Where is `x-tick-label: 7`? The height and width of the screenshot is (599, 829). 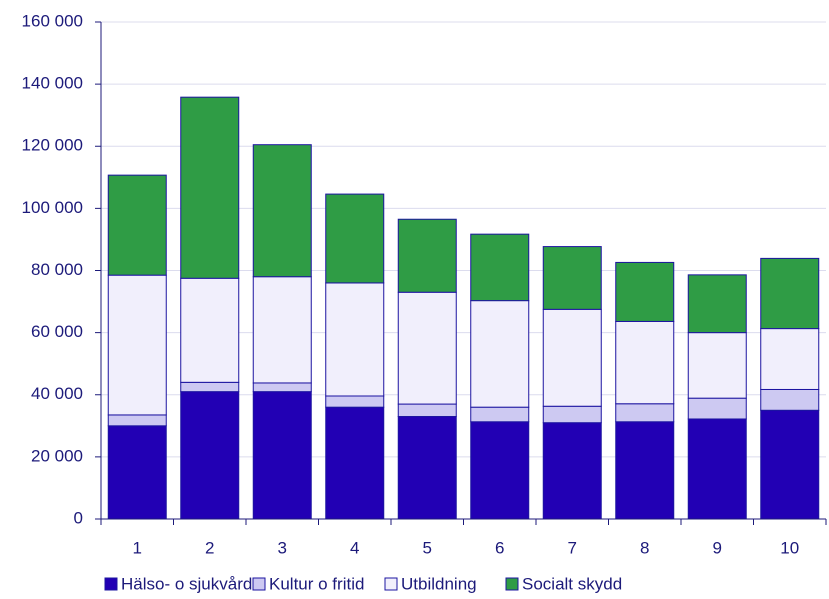 x-tick-label: 7 is located at coordinates (572, 547).